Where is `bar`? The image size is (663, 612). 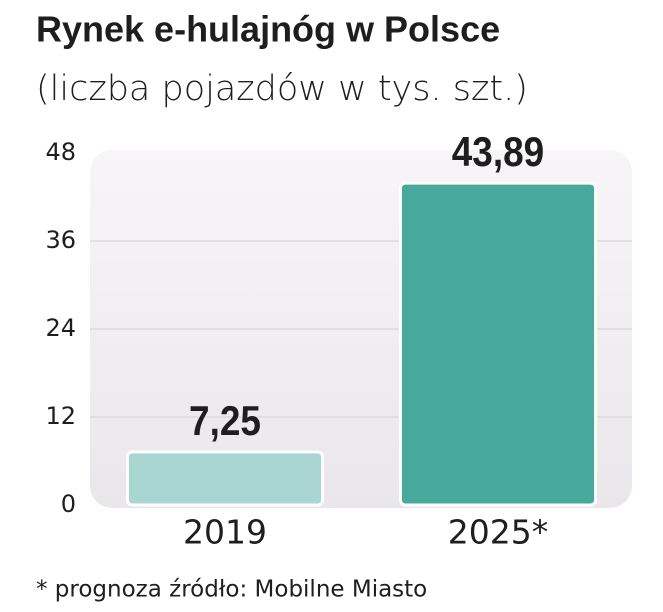
bar is located at coordinates (225, 478).